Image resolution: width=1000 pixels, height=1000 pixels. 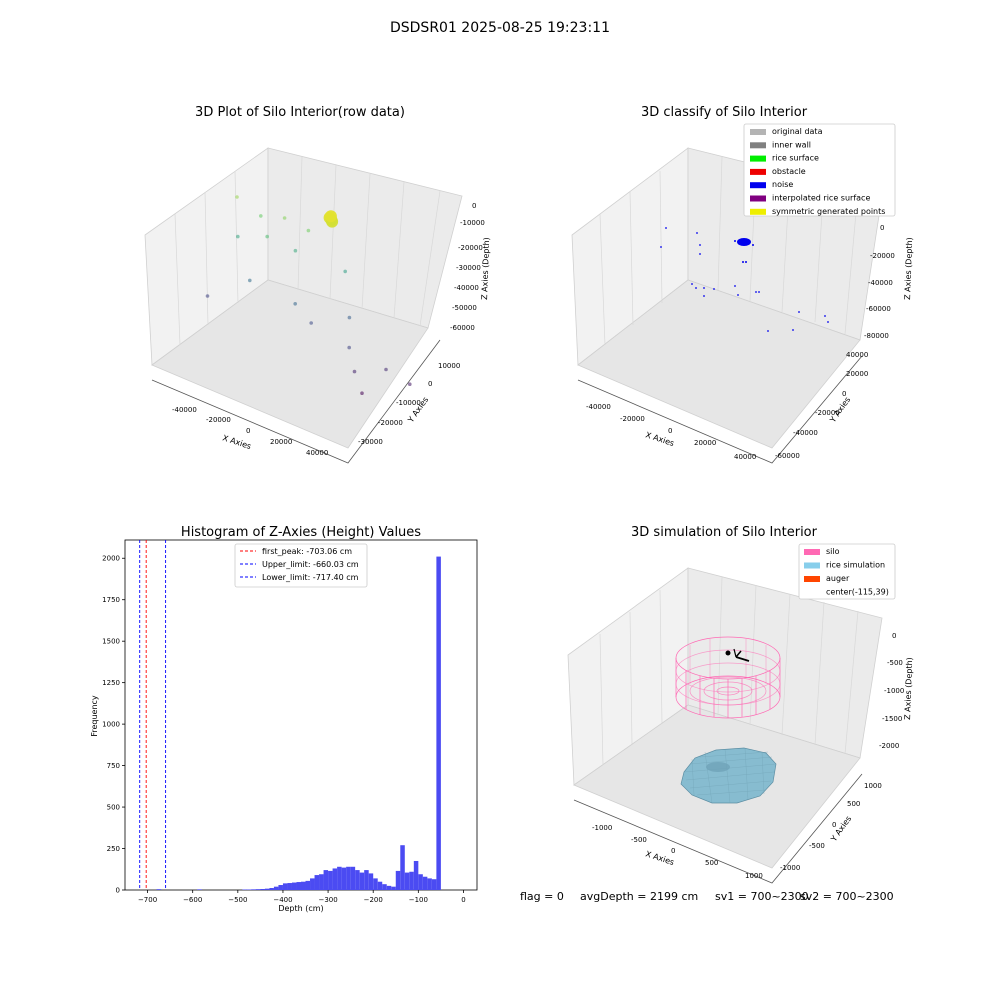 What do you see at coordinates (857, 592) in the screenshot?
I see `legend-label: center(-115,39)` at bounding box center [857, 592].